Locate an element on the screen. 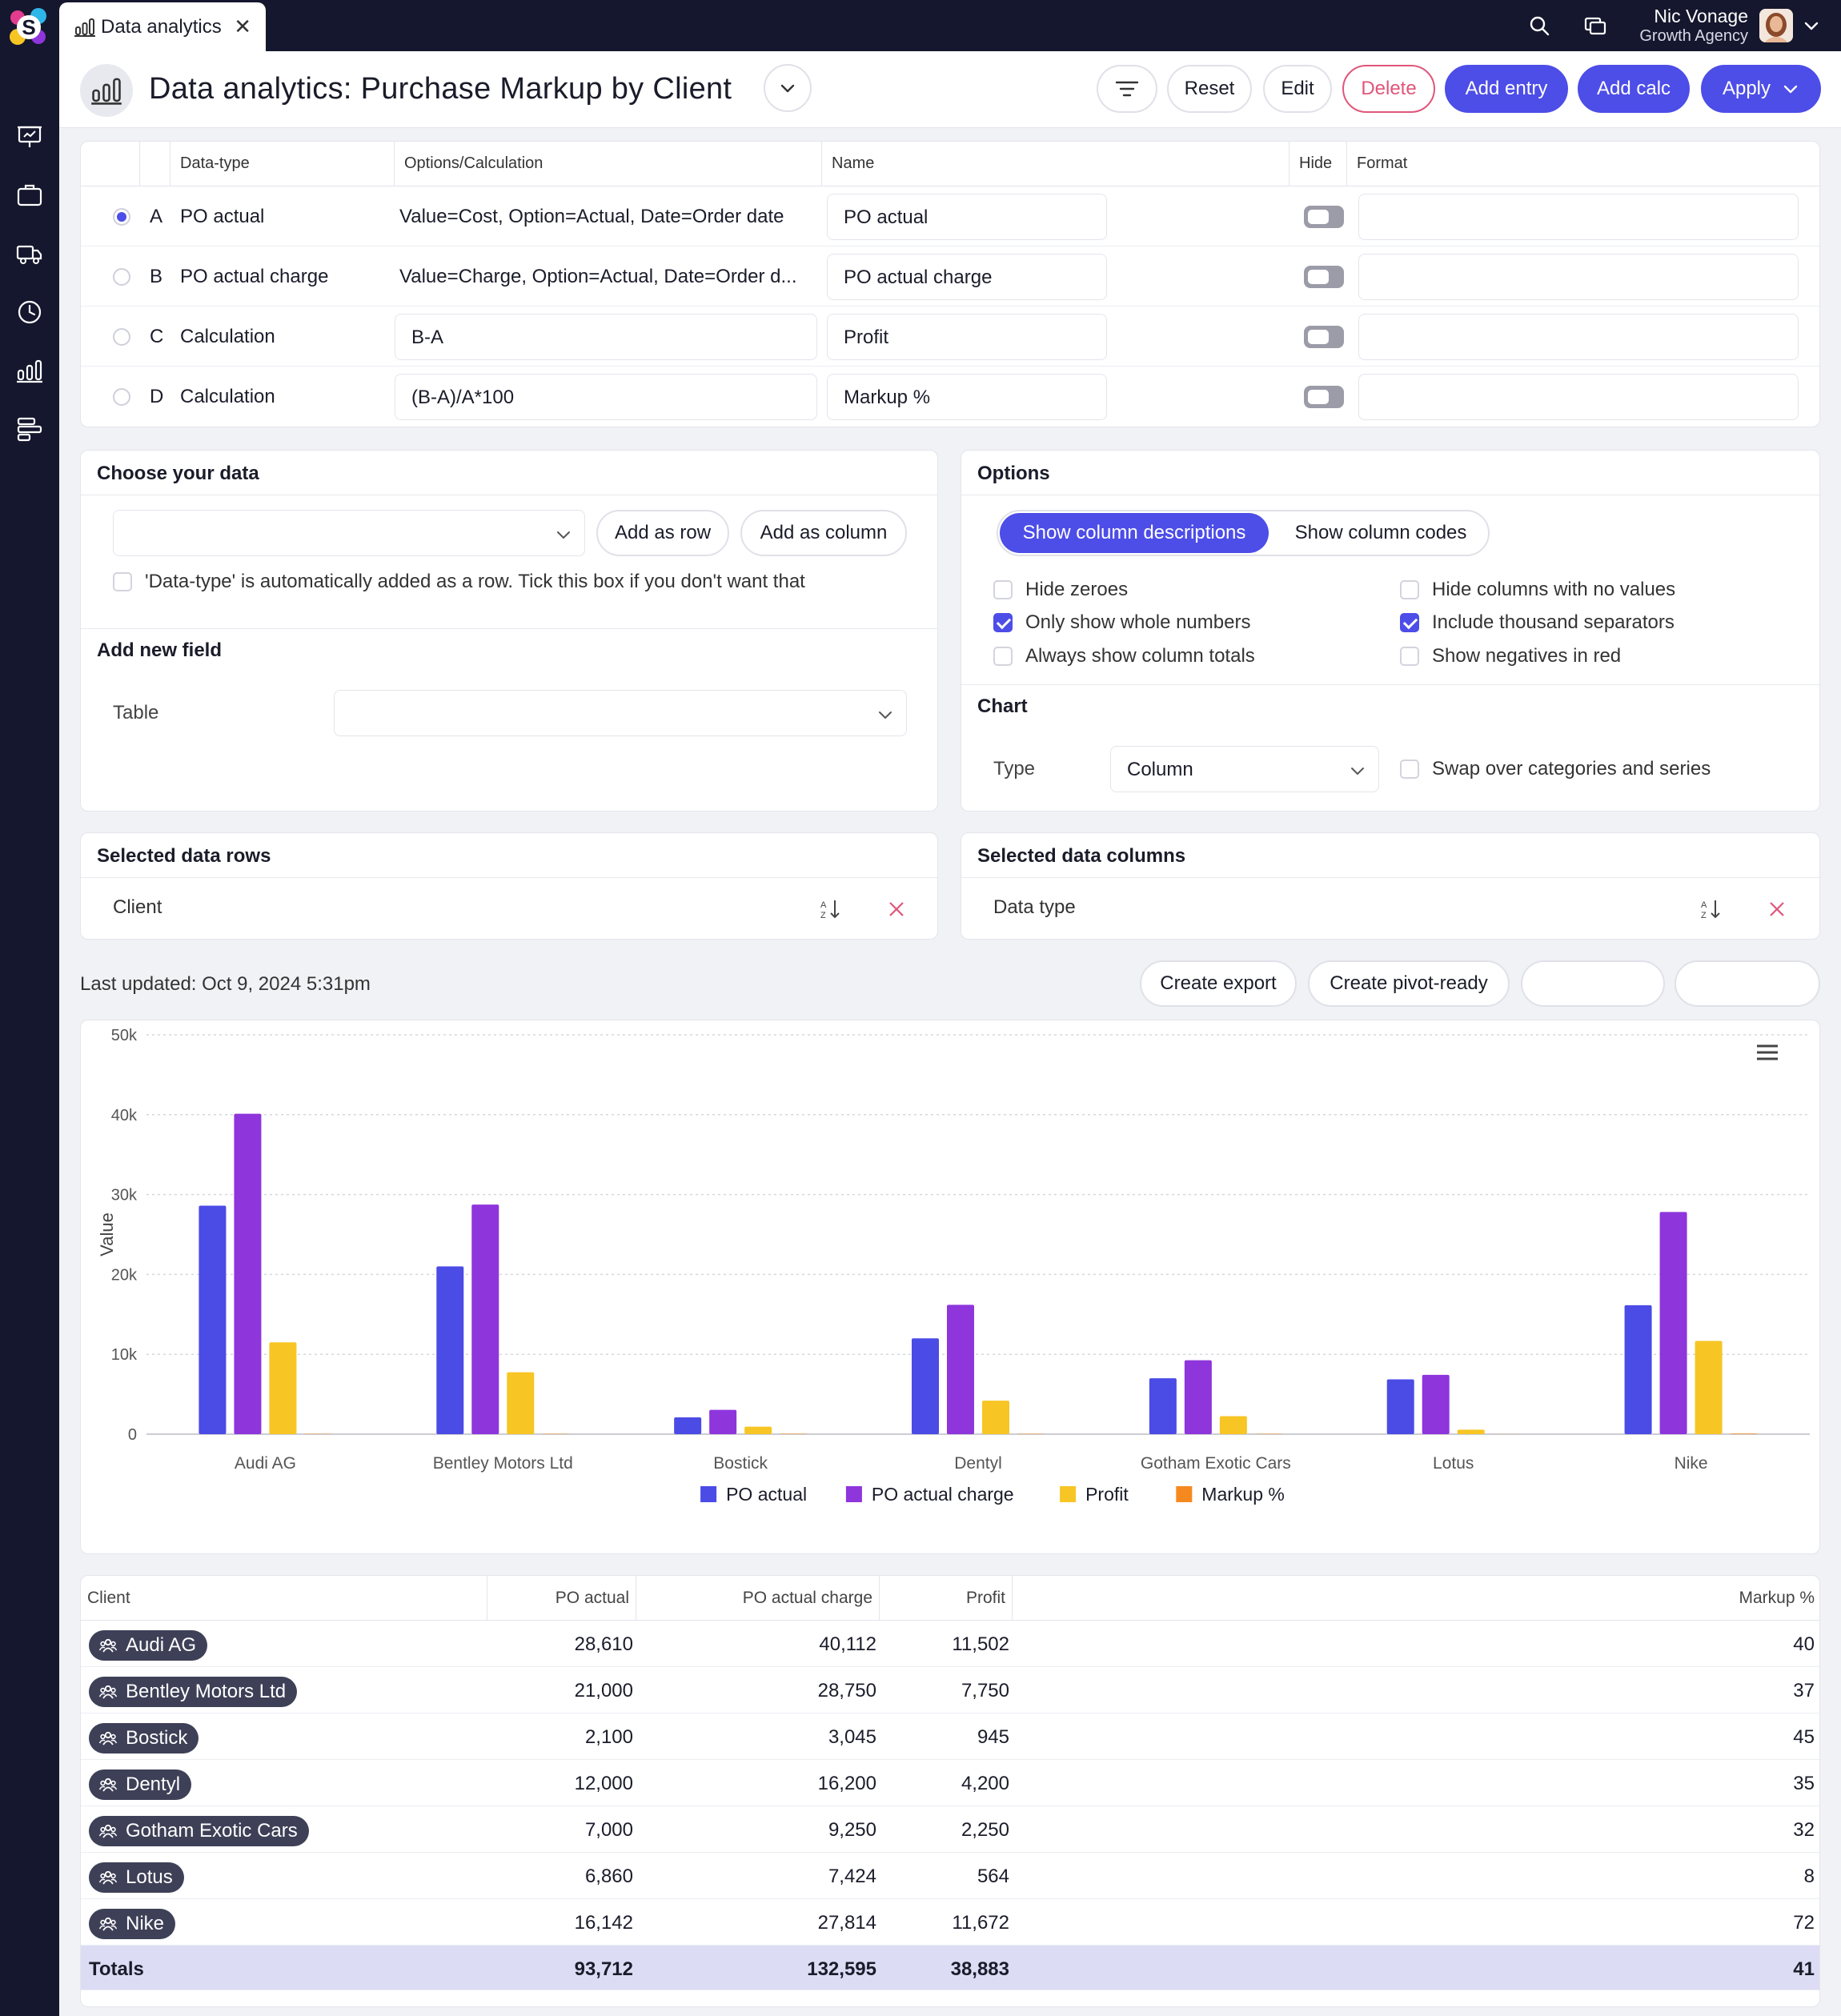 Image resolution: width=1841 pixels, height=2016 pixels. apply-button: Apply is located at coordinates (1761, 89).